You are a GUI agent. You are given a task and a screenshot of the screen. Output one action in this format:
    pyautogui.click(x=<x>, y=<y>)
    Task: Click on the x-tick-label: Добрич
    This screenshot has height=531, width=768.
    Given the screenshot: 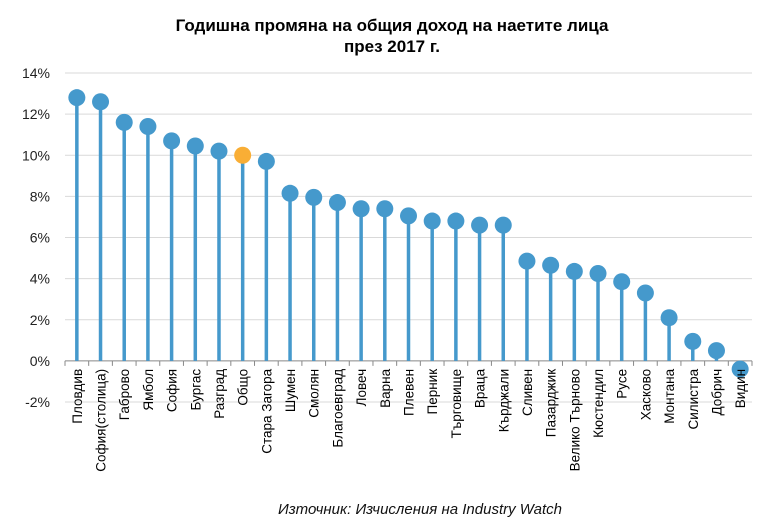 What is the action you would take?
    pyautogui.click(x=716, y=392)
    